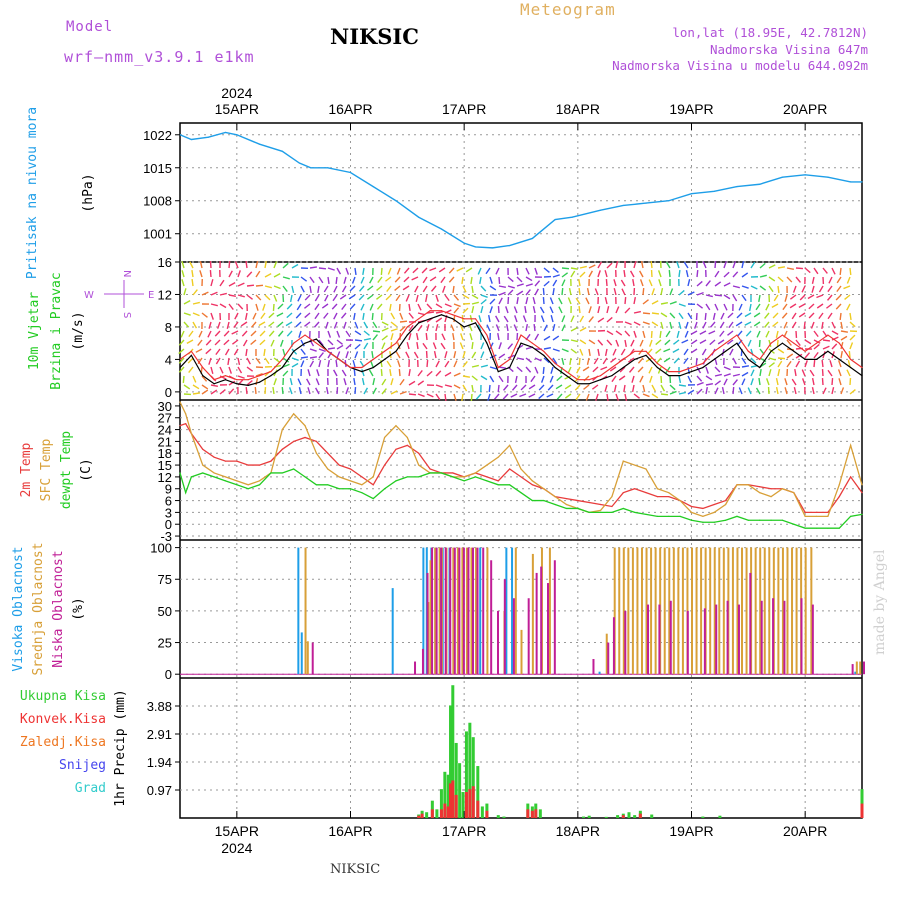 The width and height of the screenshot is (900, 900). What do you see at coordinates (165, 441) in the screenshot?
I see `y-tick-label: 21` at bounding box center [165, 441].